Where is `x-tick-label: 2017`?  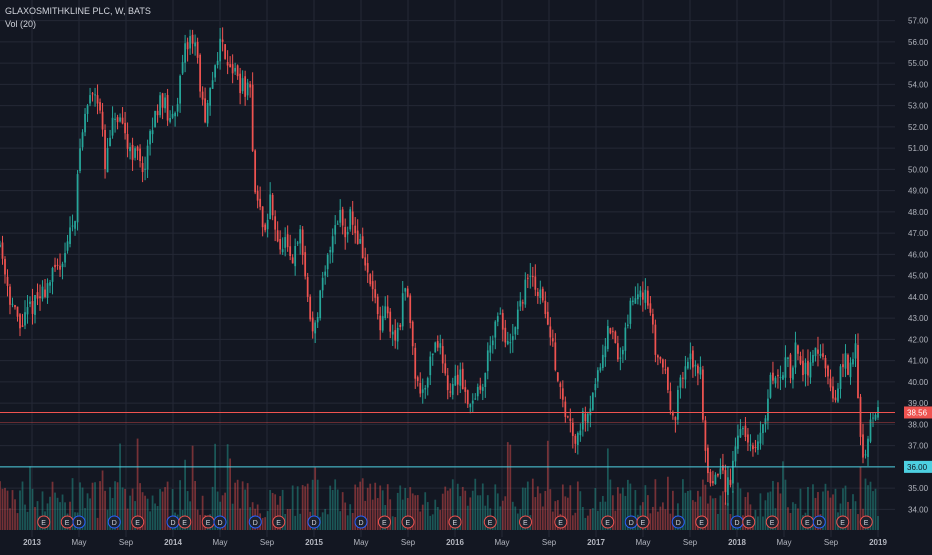 x-tick-label: 2017 is located at coordinates (596, 542).